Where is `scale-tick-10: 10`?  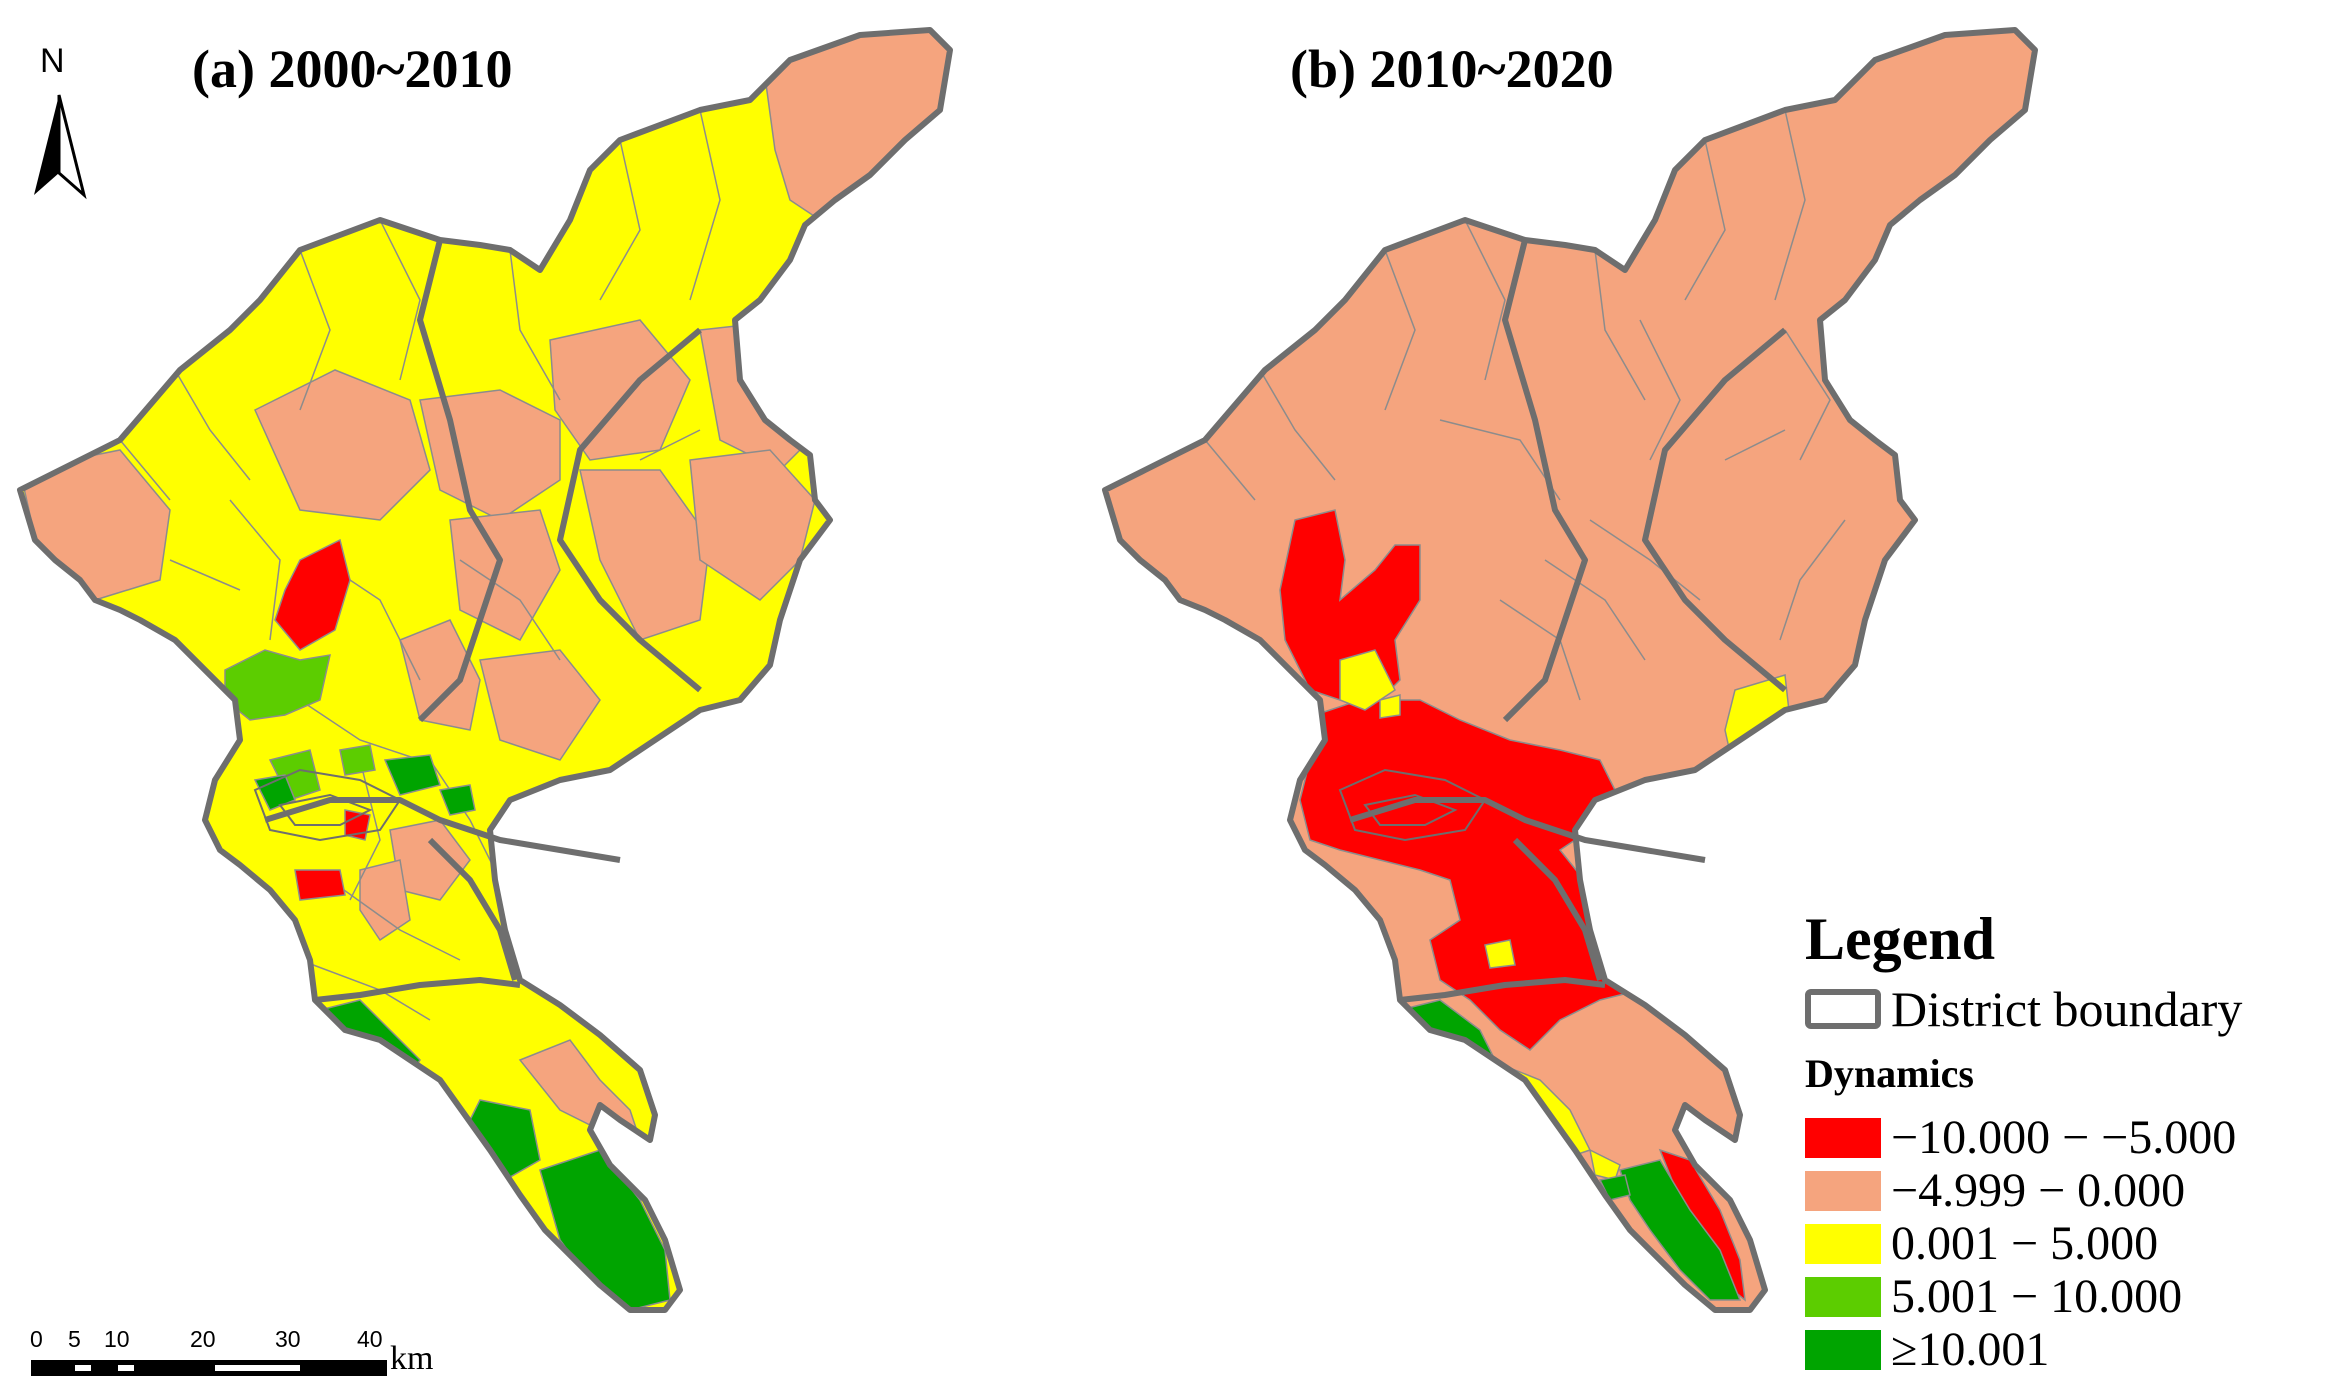
scale-tick-10: 10 is located at coordinates (117, 1339).